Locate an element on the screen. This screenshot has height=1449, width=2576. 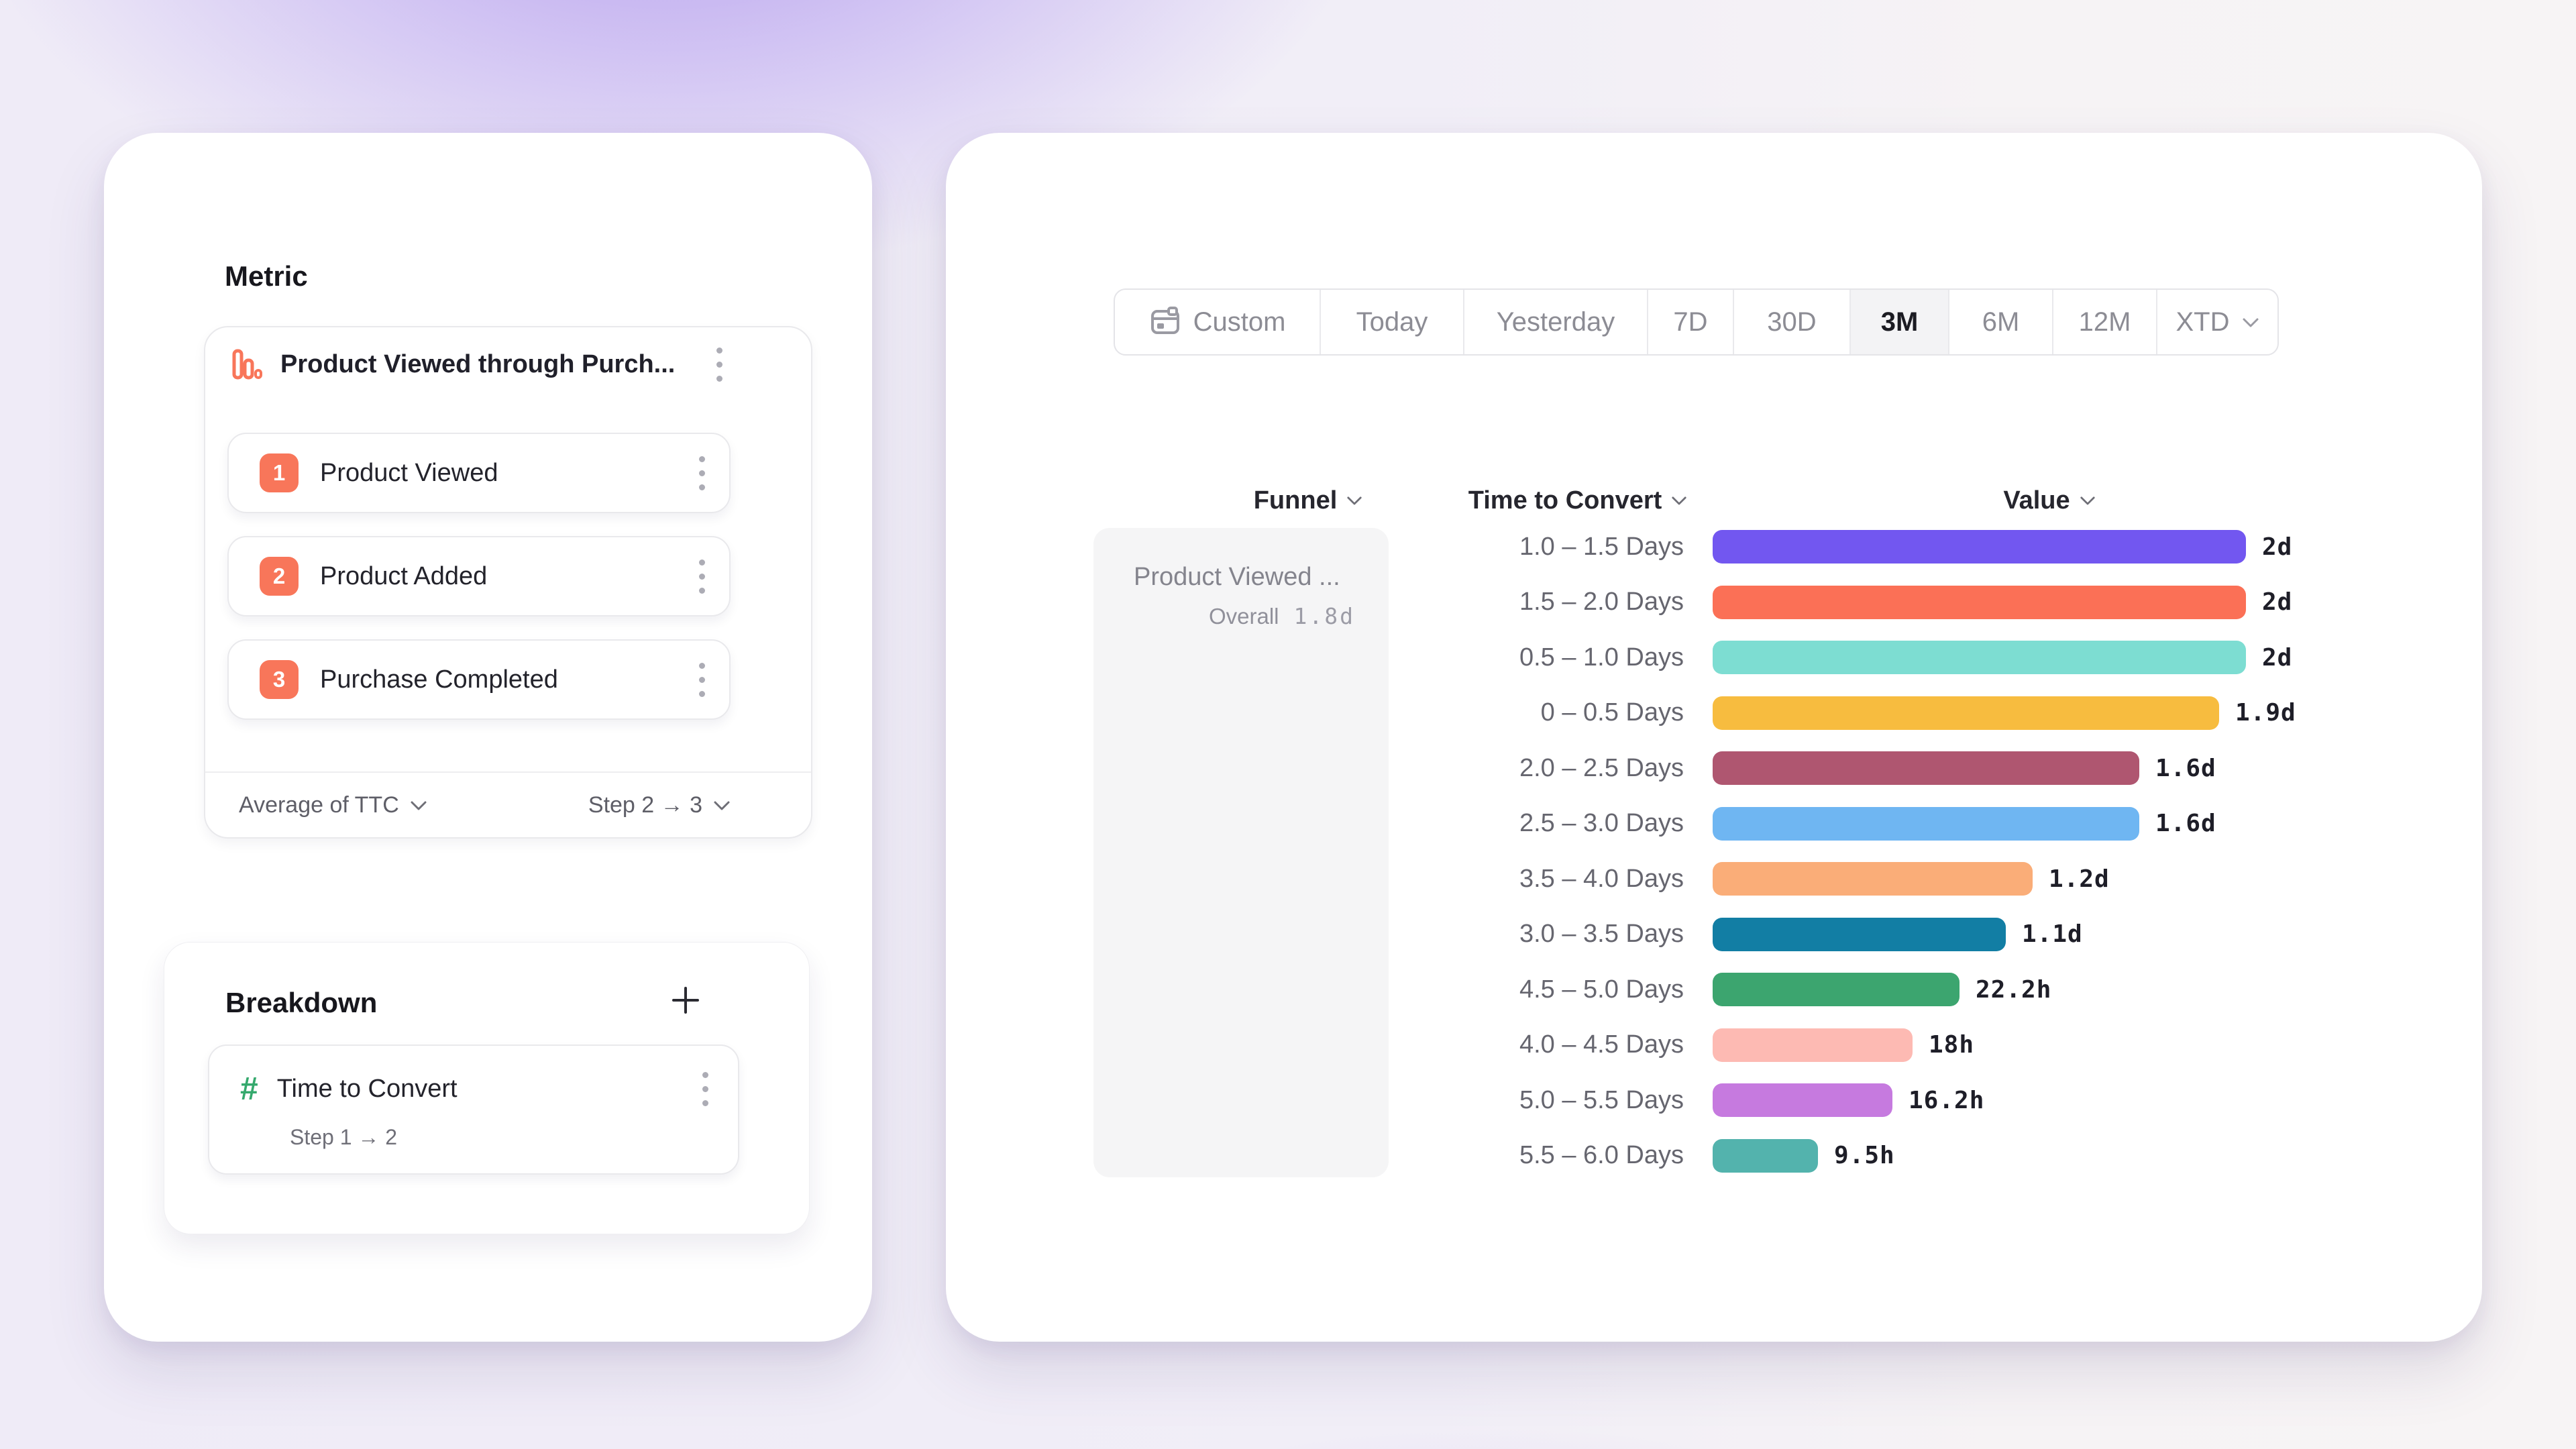
metric-kebab-menu-icon is located at coordinates (719, 364).